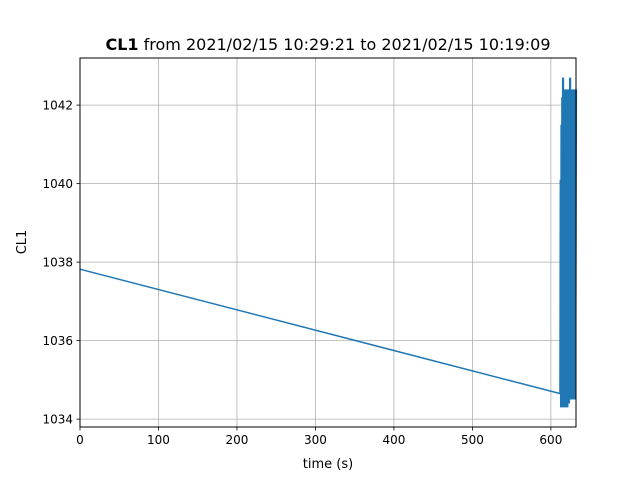  I want to click on x-tick-label: 400, so click(393, 440).